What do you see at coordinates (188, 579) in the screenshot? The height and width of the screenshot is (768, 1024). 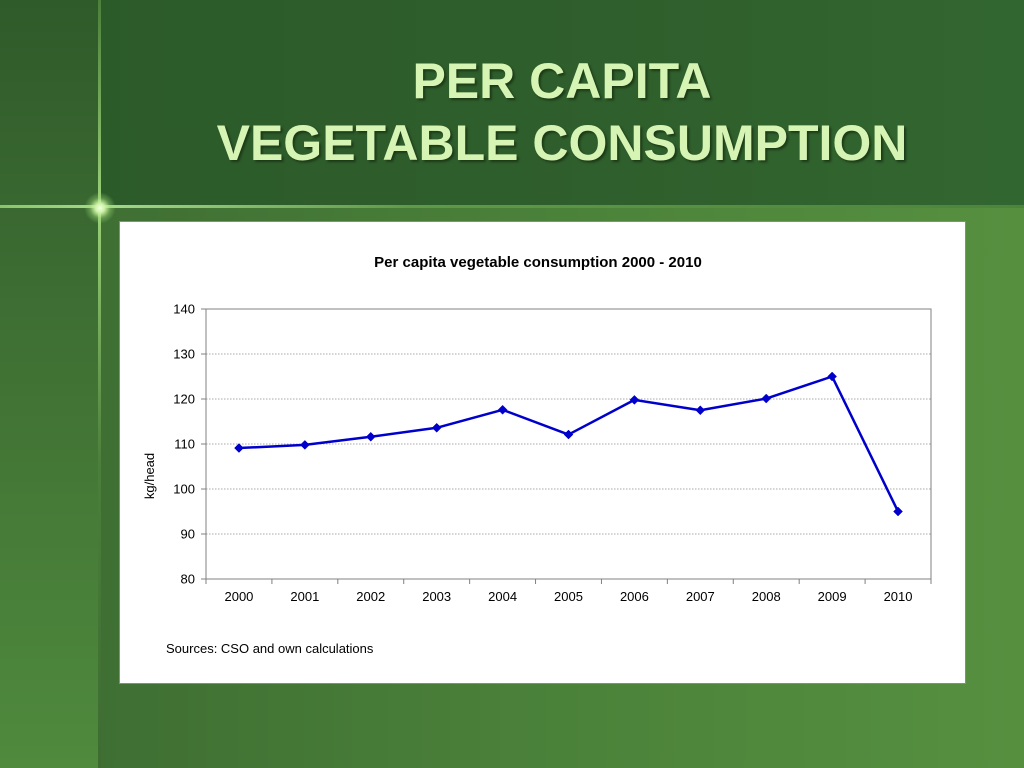 I see `y-tick-label: 80` at bounding box center [188, 579].